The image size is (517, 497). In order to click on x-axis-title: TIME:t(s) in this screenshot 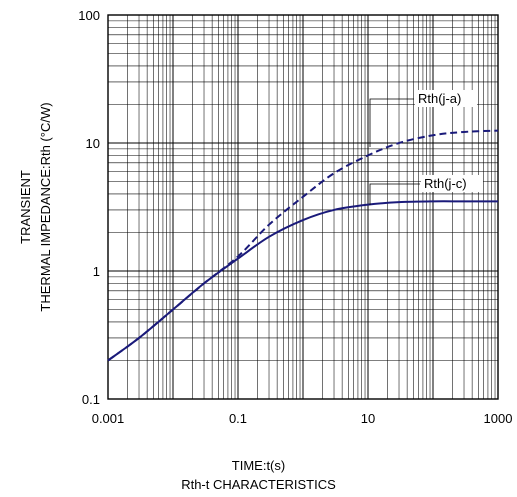, I will do `click(258, 465)`.